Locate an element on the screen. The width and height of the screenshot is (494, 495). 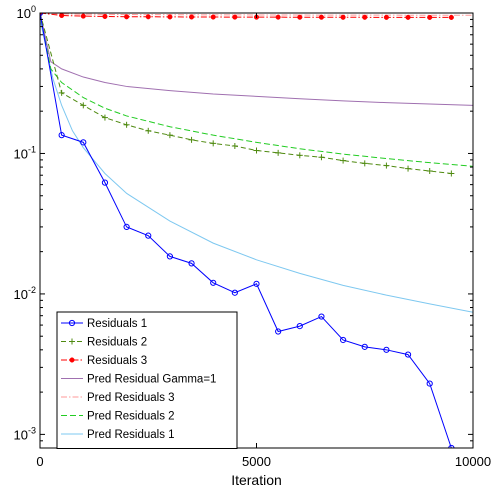
legend-entry: Pred Residual Gamma=1 is located at coordinates (138, 380).